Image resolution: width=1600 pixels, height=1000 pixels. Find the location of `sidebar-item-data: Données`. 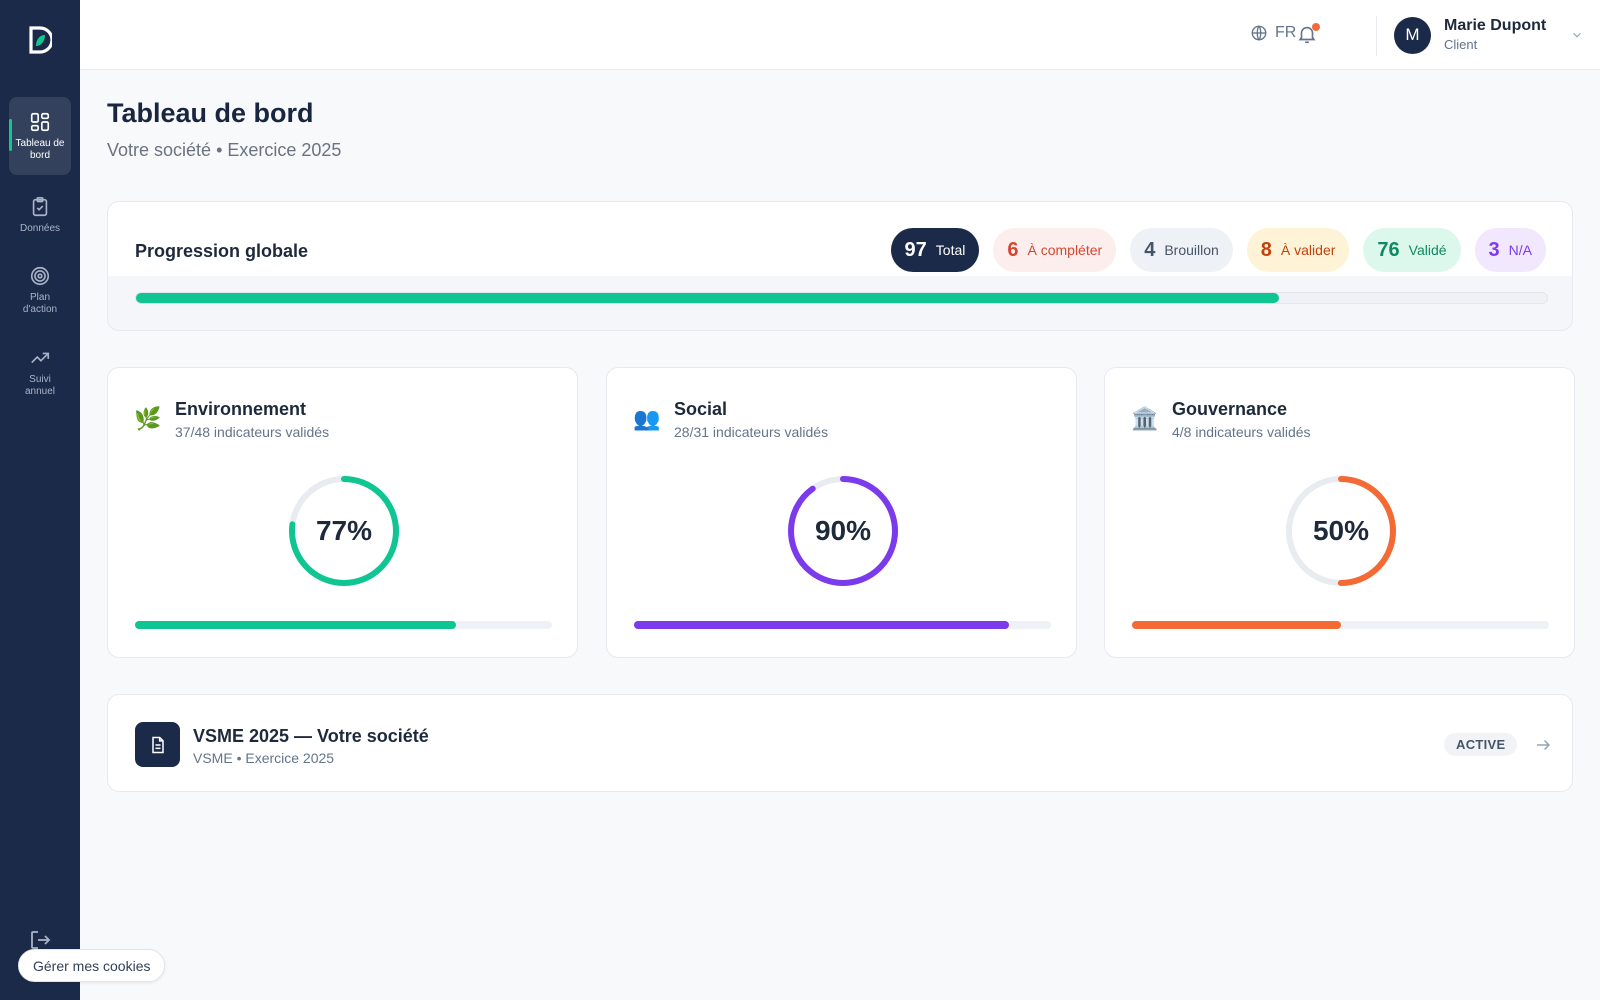

sidebar-item-data: Données is located at coordinates (40, 215).